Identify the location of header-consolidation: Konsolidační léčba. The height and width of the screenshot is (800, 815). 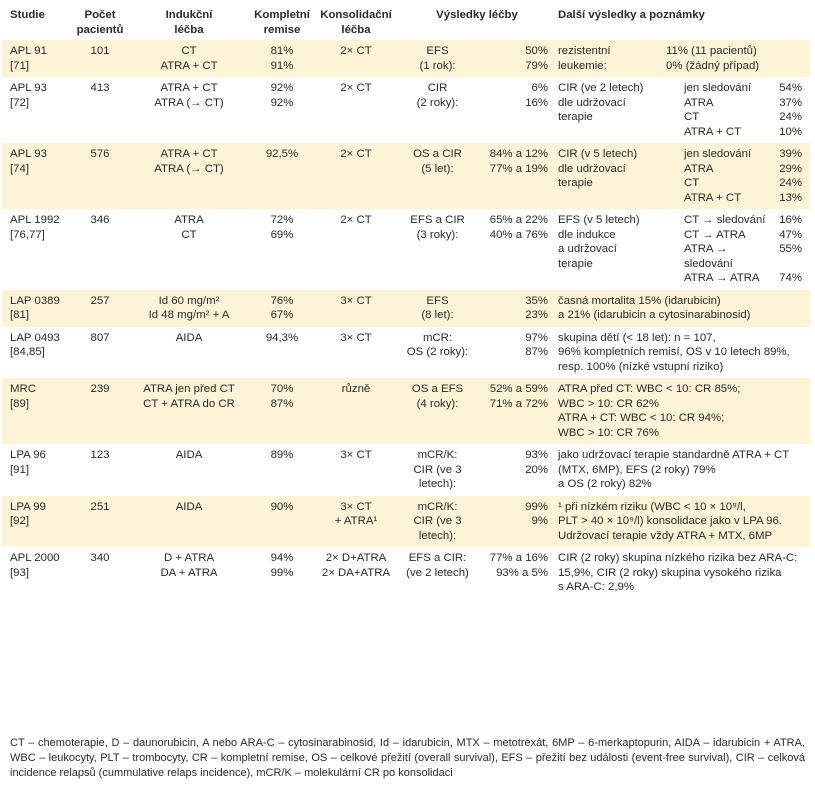
(356, 23).